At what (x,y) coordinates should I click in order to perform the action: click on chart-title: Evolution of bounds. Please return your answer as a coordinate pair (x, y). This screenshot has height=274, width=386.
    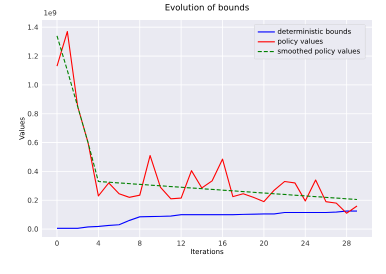
    Looking at the image, I should click on (207, 7).